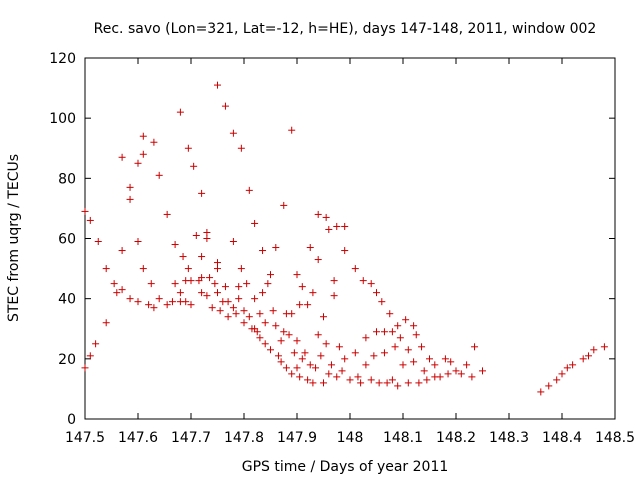  I want to click on x-tick-label: 147.5, so click(85, 438).